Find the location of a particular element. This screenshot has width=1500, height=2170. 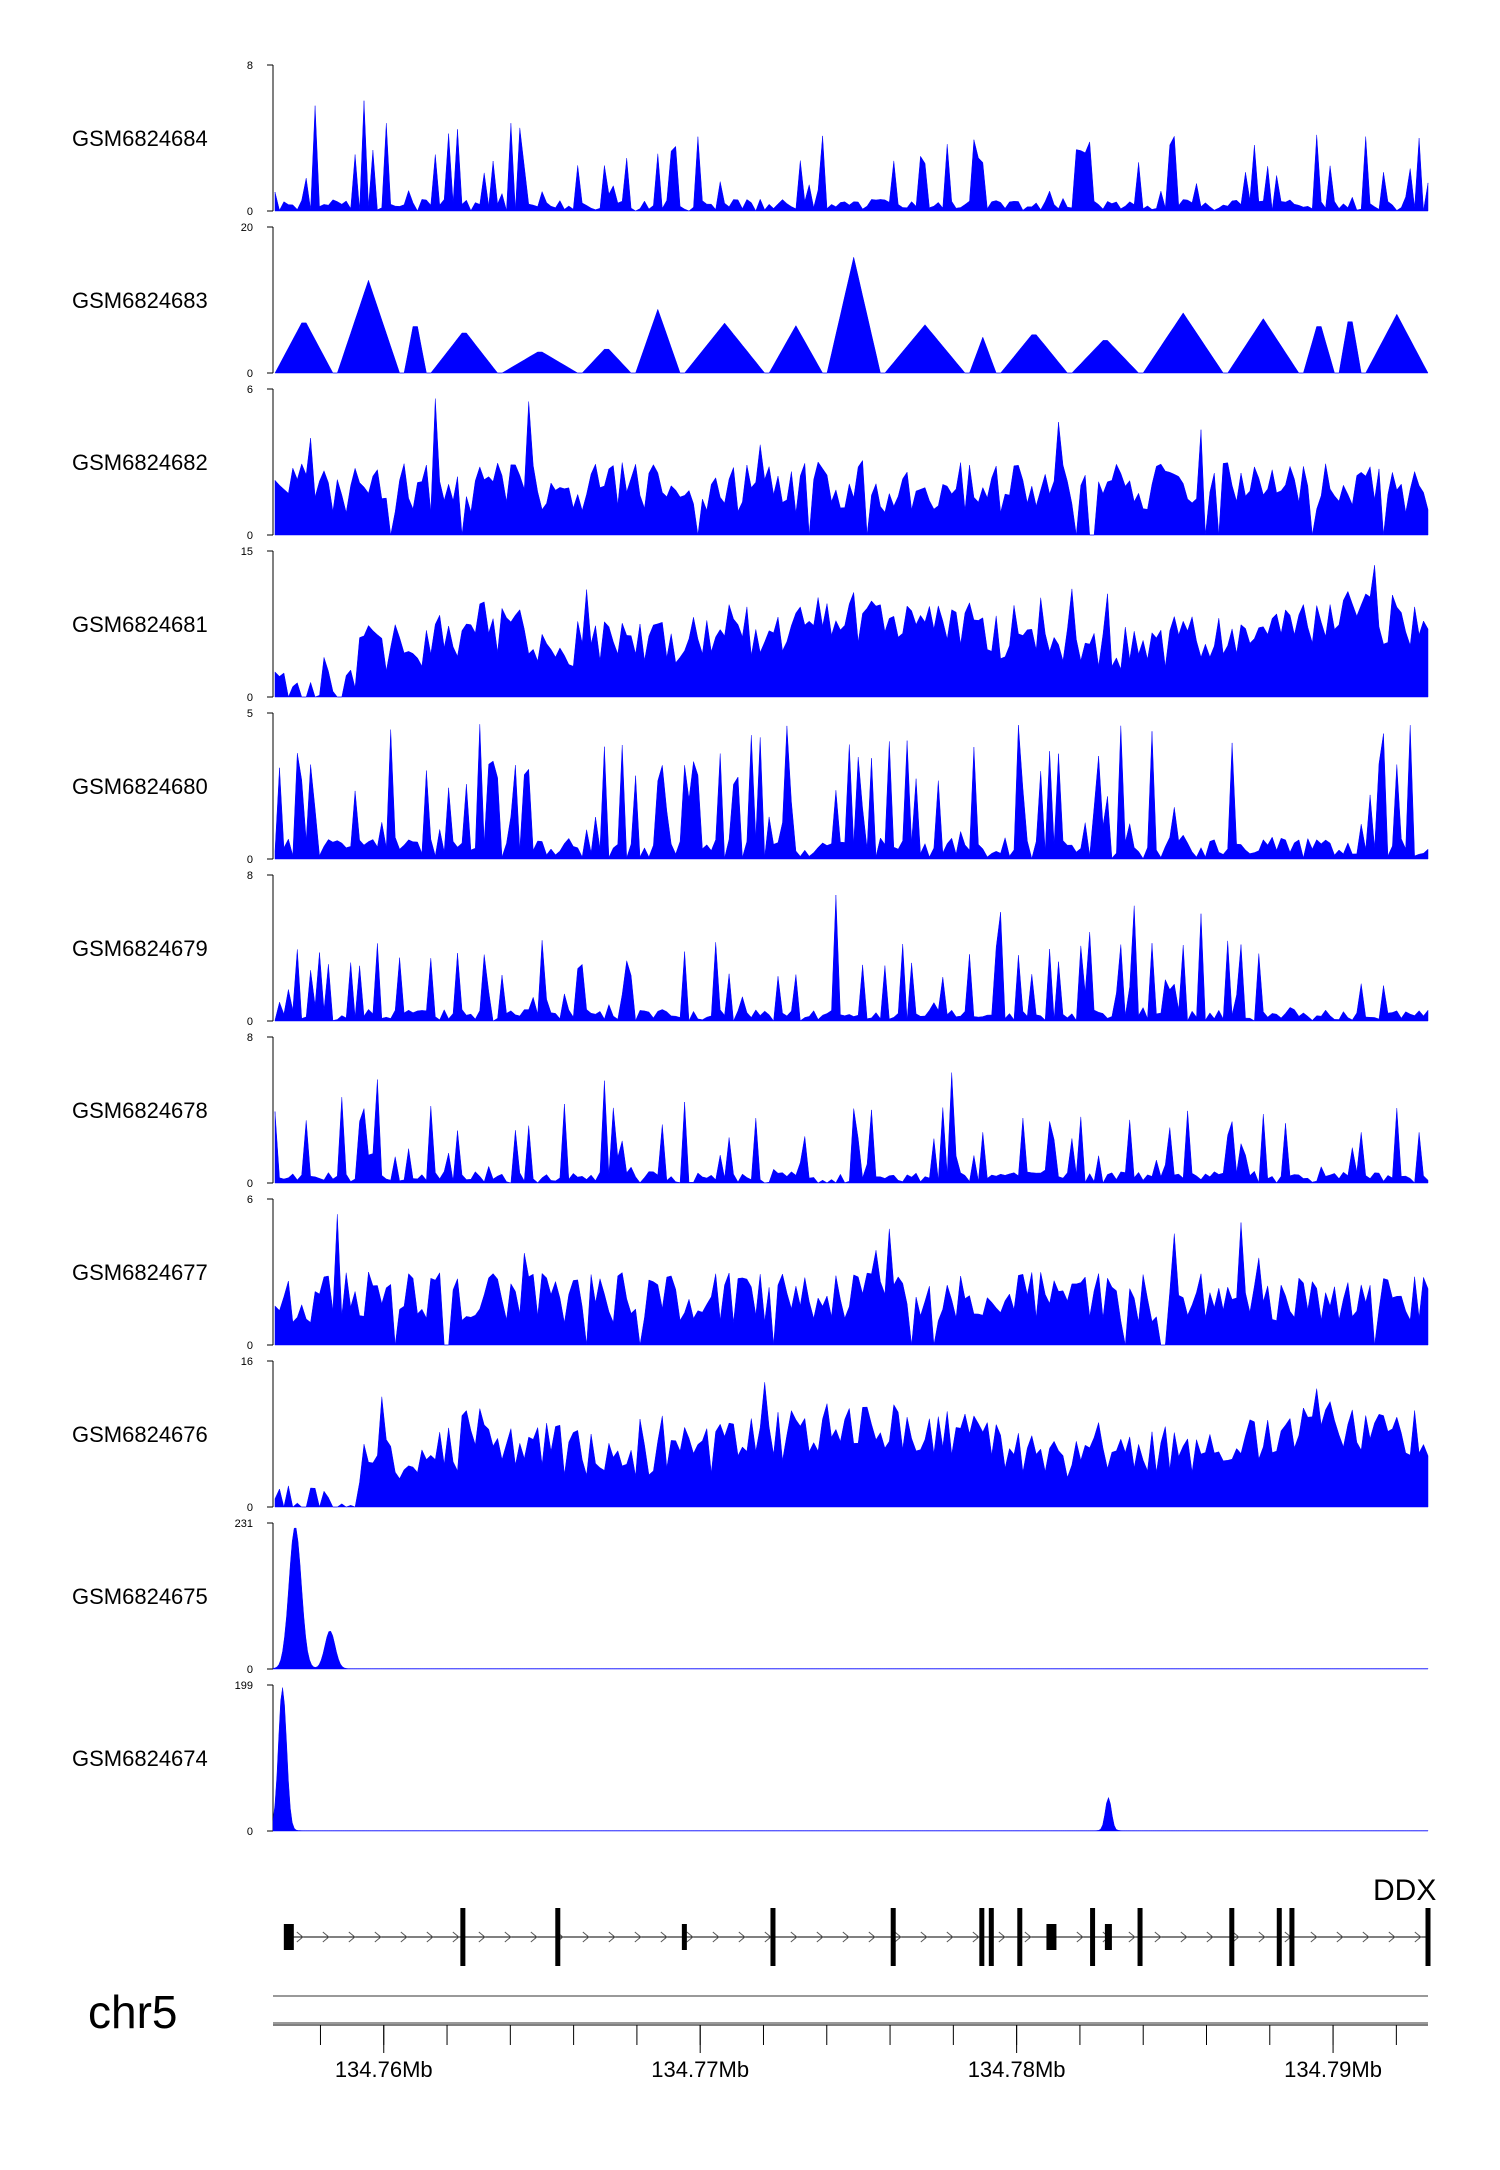

x-tick-label: 134.79Mb is located at coordinates (1333, 2069).